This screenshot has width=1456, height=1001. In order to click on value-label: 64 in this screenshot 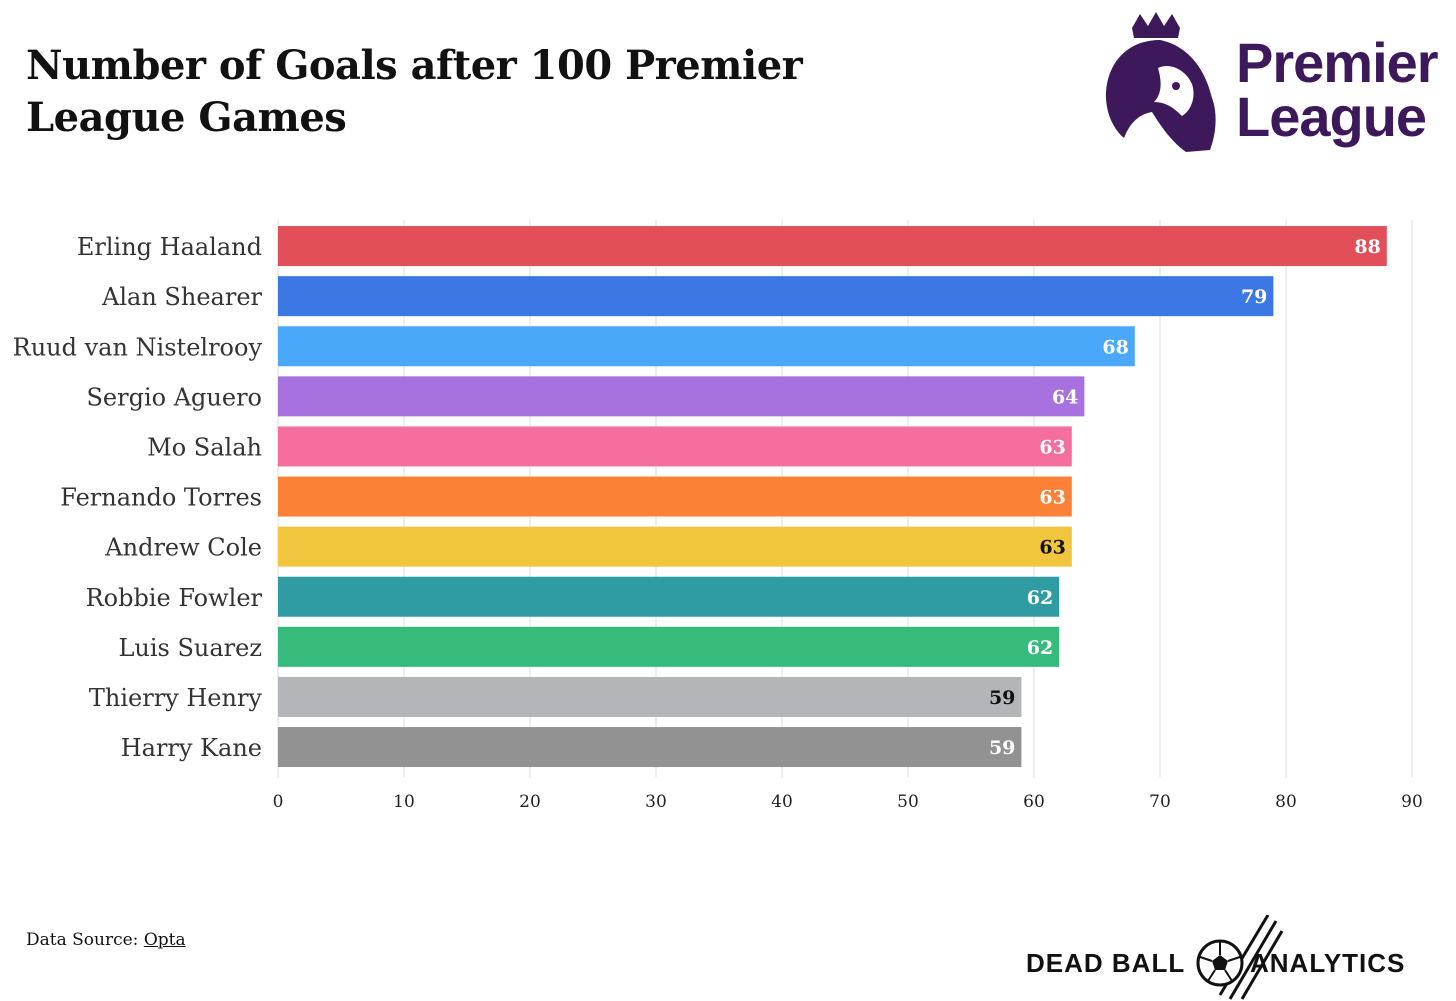, I will do `click(1065, 397)`.